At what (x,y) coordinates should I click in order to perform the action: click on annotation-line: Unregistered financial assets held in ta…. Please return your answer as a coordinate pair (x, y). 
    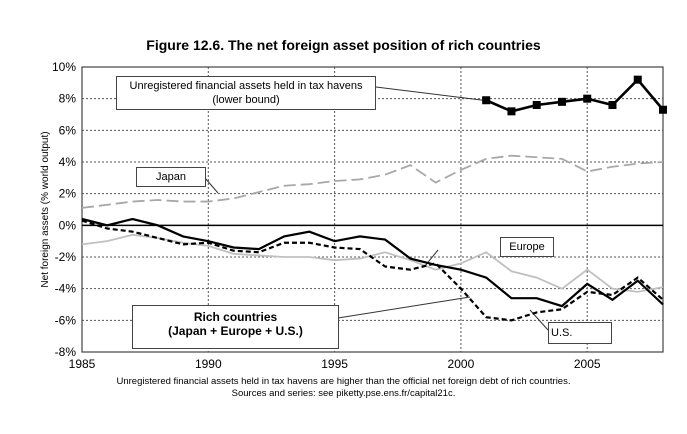
    Looking at the image, I should click on (246, 86).